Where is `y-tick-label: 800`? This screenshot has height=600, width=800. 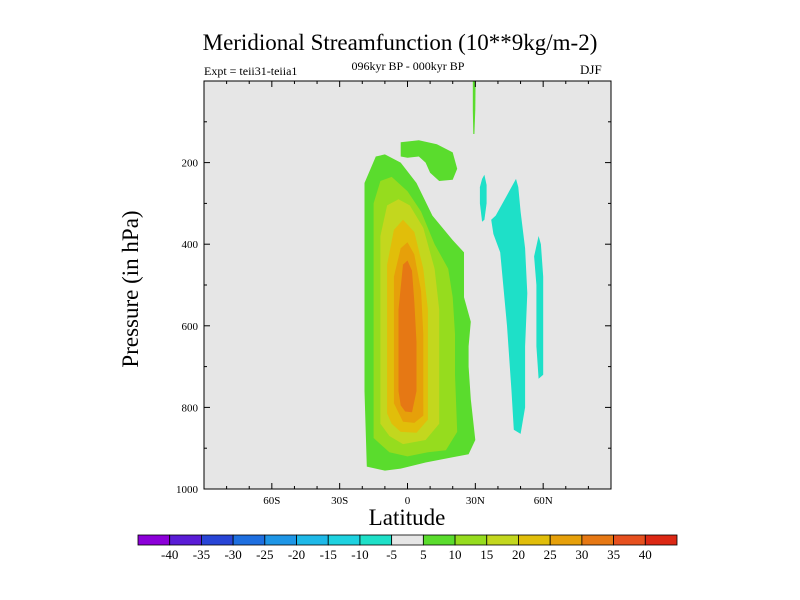 y-tick-label: 800 is located at coordinates (190, 408).